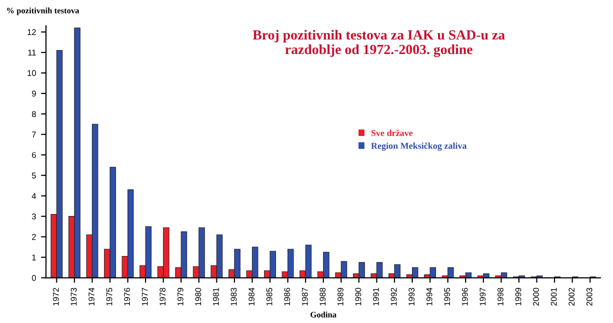  I want to click on y-tick-label: 12, so click(32, 32).